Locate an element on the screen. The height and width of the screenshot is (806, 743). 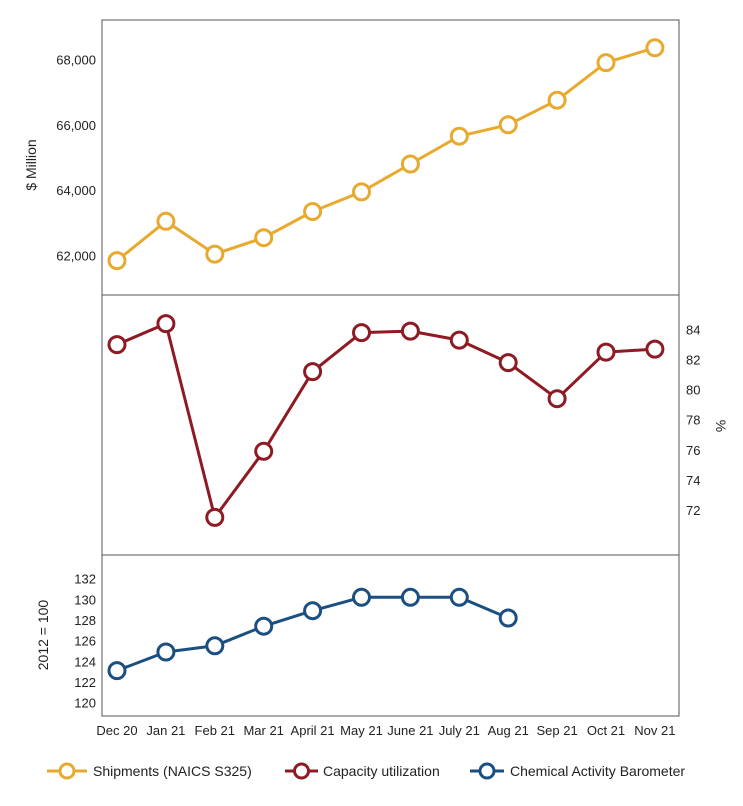
x-tick-label: Feb 21 is located at coordinates (215, 730).